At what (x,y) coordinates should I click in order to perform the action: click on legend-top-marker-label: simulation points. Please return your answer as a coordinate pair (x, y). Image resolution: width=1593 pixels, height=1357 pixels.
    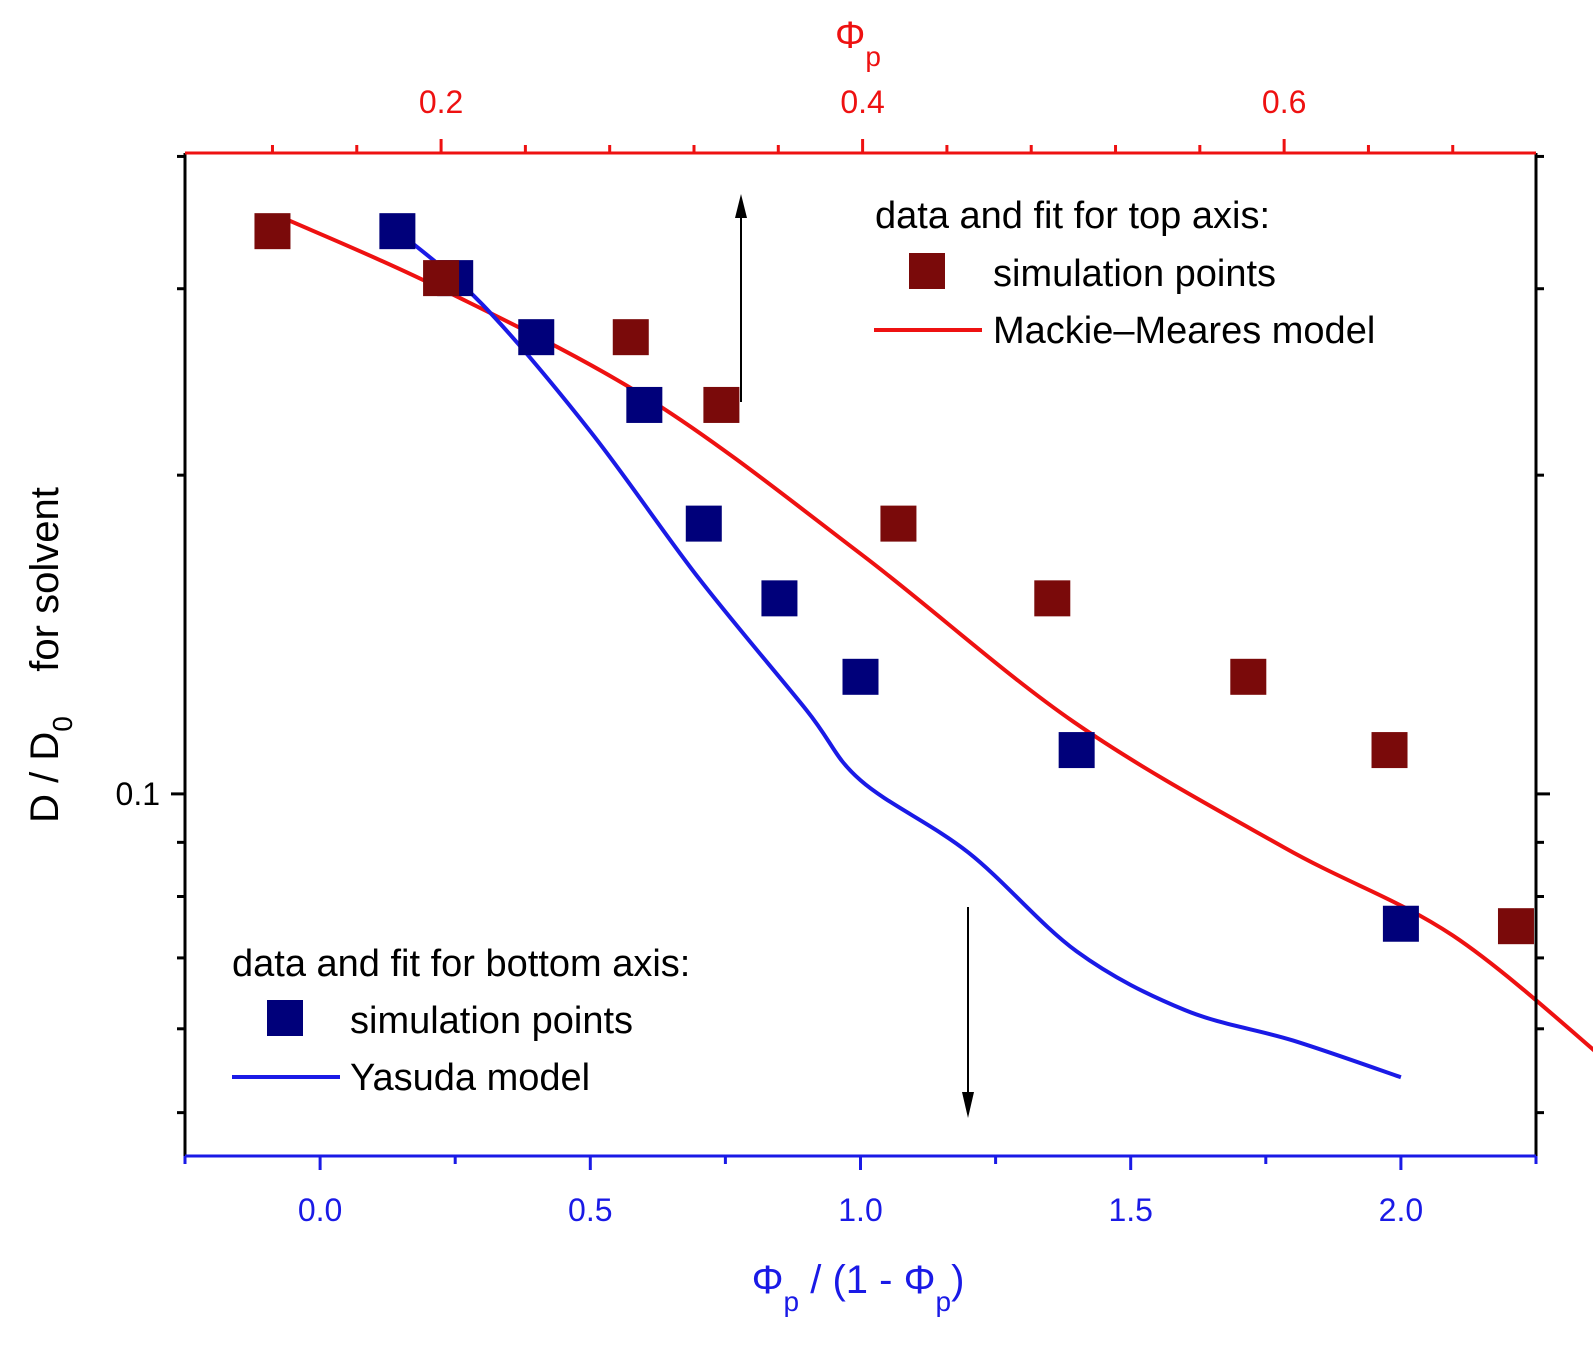
    Looking at the image, I should click on (1134, 274).